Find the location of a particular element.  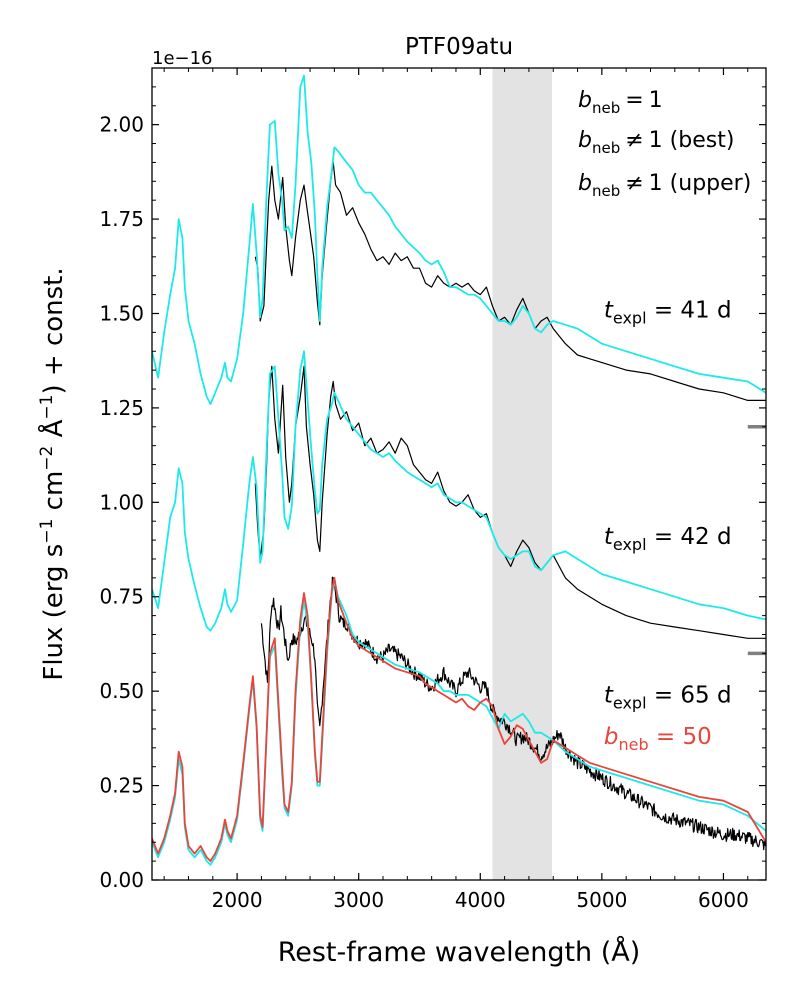

shaded-band-layer is located at coordinates (522, 474).